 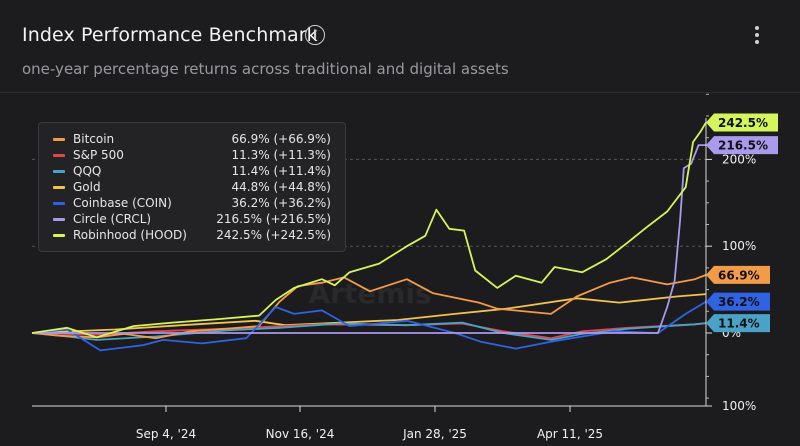 I want to click on value-badge: 36.2%, so click(x=738, y=301).